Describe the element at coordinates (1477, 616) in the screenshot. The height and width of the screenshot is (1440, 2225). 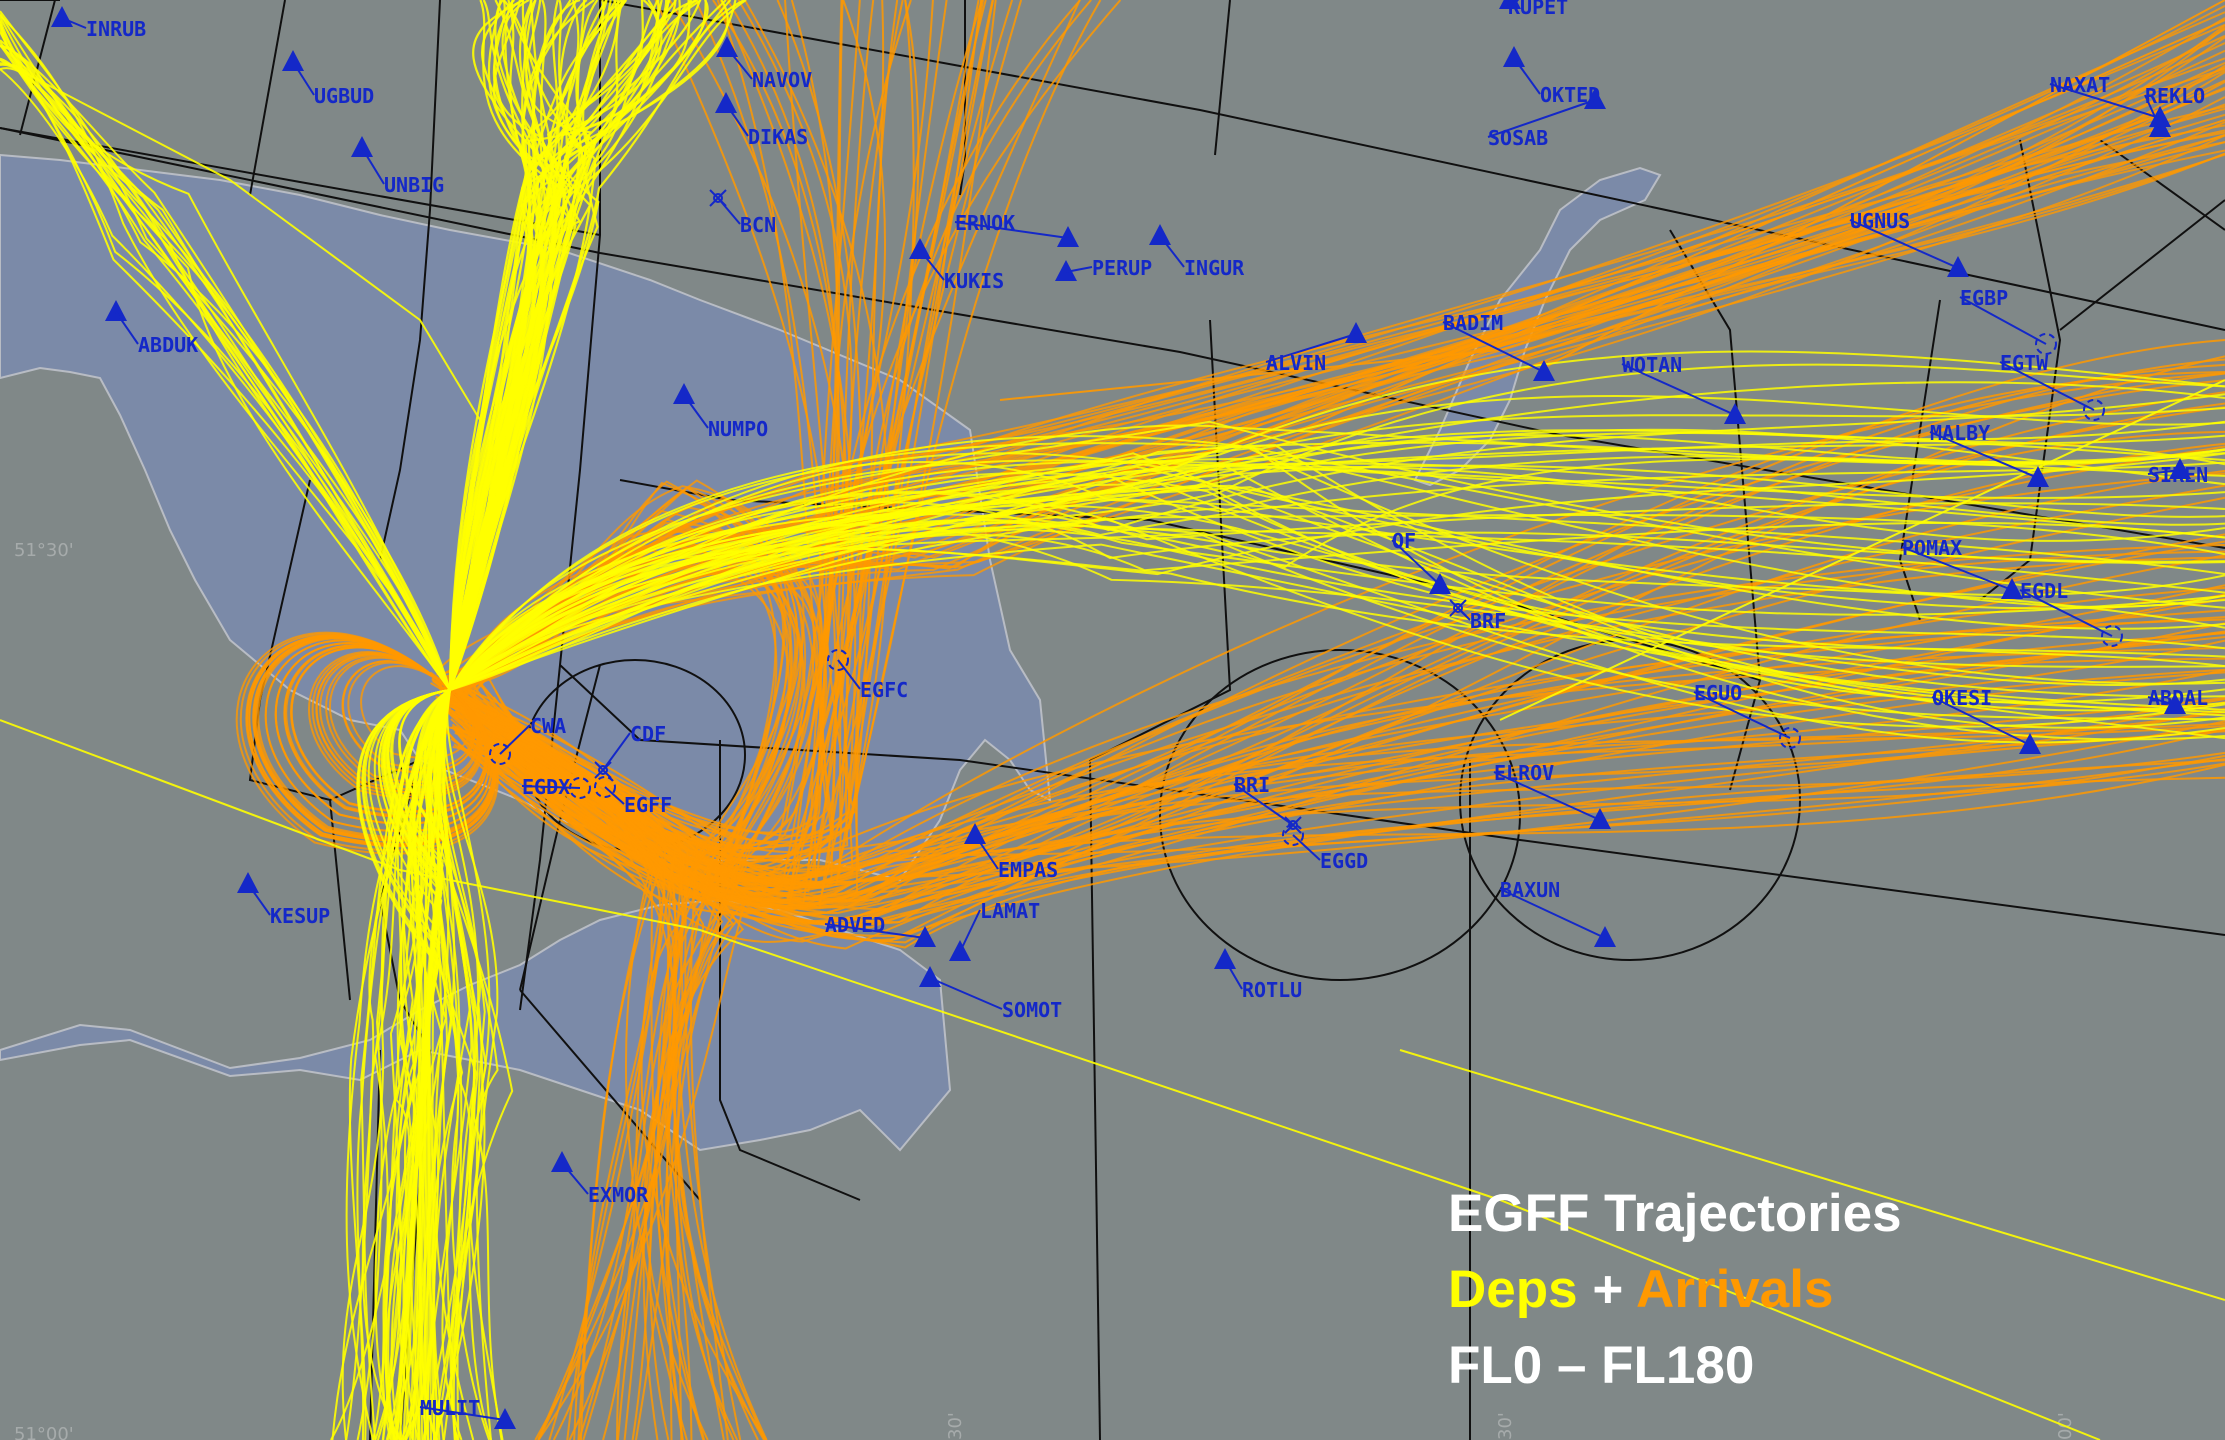
I see `waypoint-brf: BRF` at that location.